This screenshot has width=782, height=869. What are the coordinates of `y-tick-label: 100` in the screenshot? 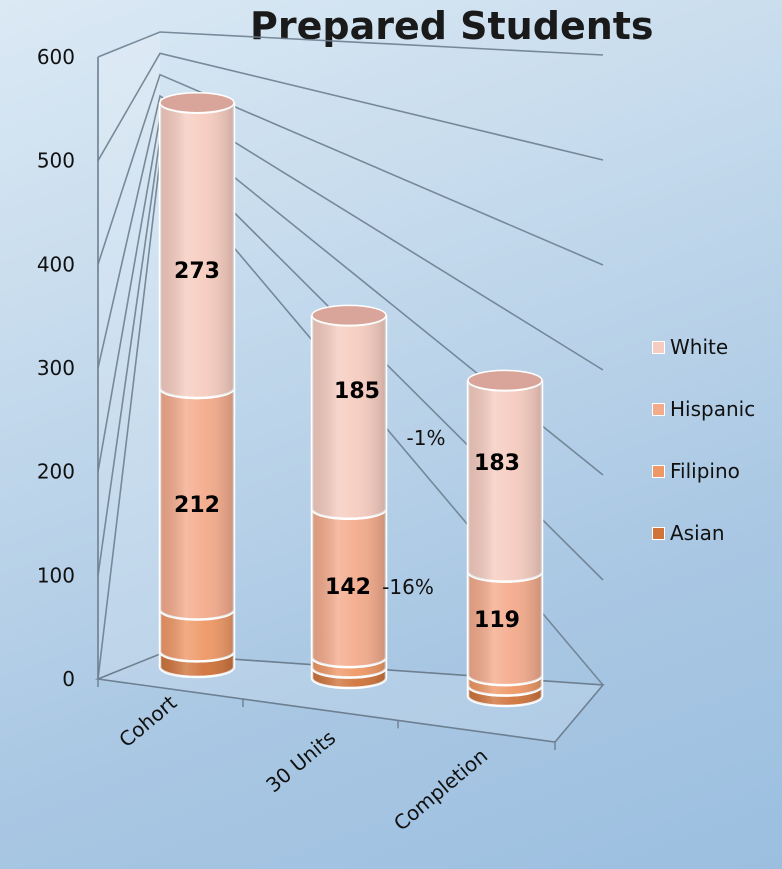 It's located at (56, 575).